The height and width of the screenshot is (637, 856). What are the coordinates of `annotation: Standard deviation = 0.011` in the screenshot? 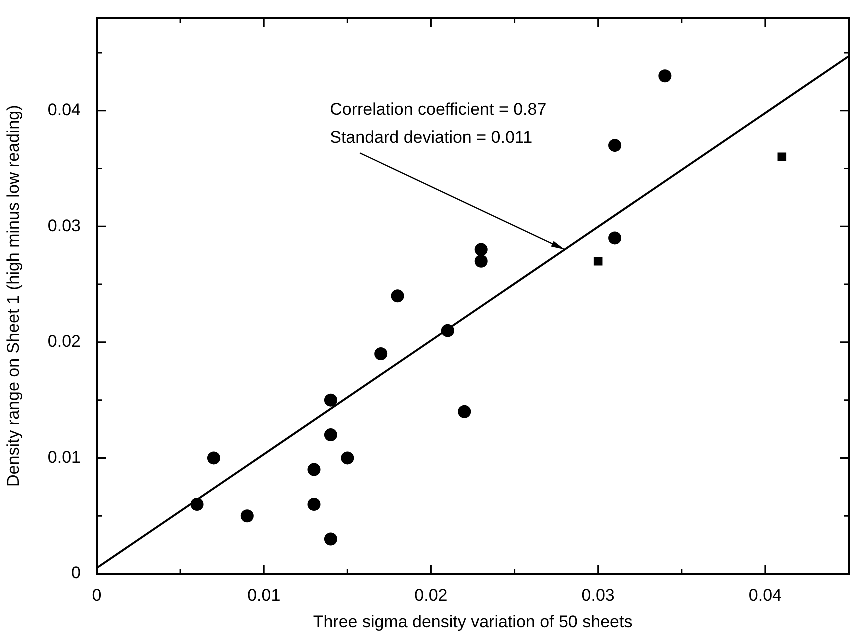 It's located at (431, 137).